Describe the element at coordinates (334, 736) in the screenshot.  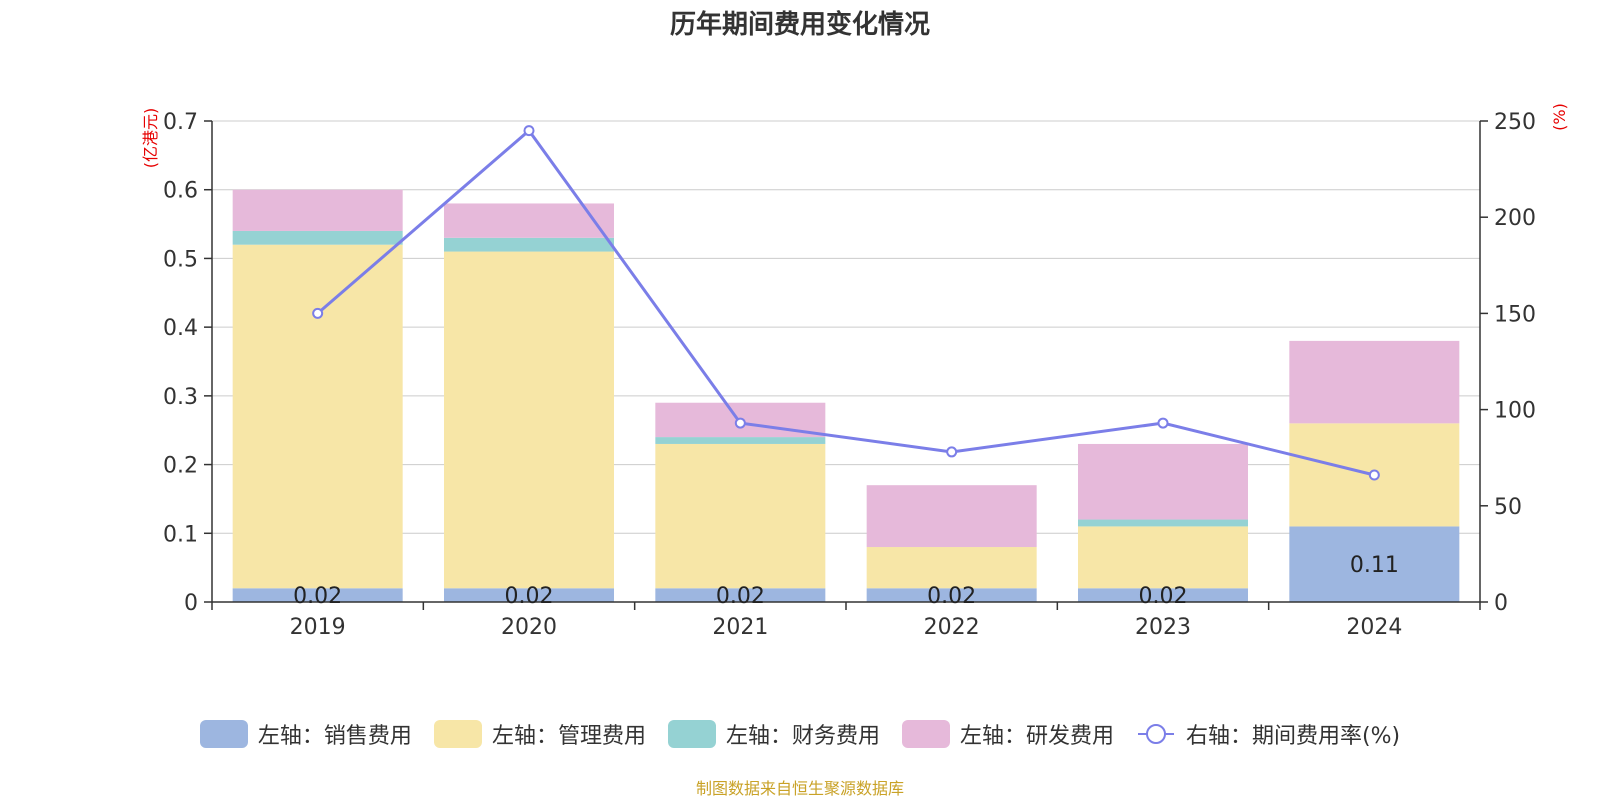
I see `legend-label: 左轴：销售费用` at that location.